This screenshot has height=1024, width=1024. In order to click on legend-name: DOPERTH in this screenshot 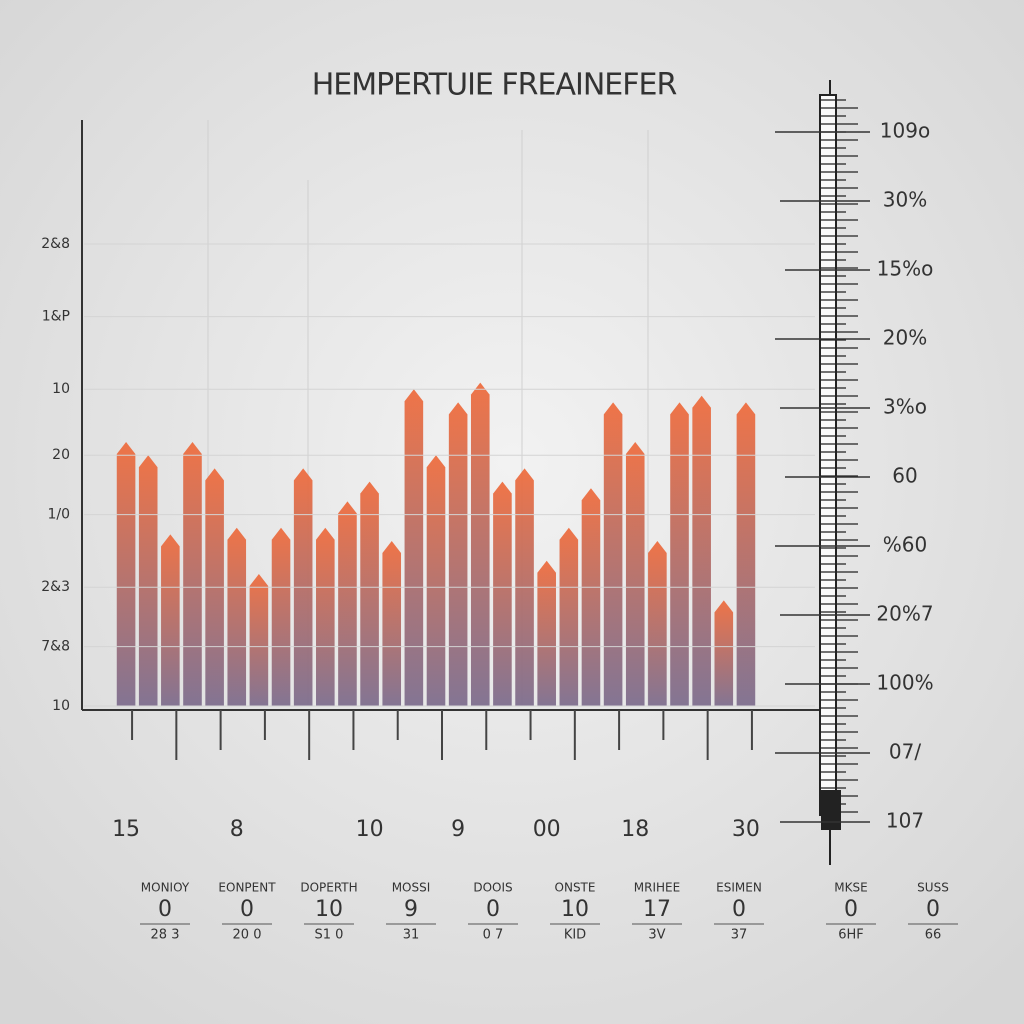, I will do `click(328, 888)`.